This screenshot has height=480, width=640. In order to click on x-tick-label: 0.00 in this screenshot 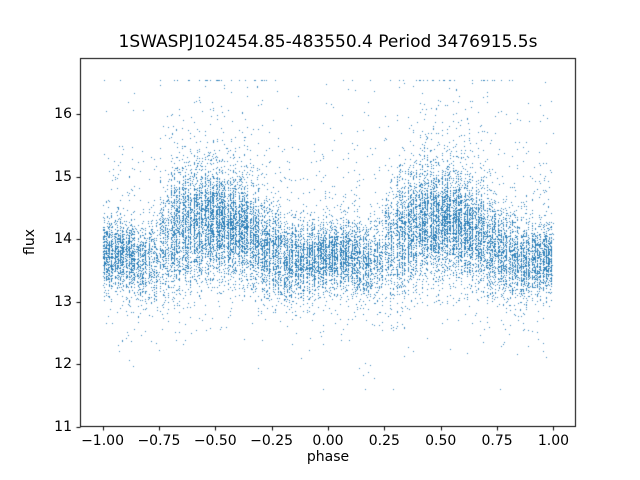, I will do `click(328, 441)`.